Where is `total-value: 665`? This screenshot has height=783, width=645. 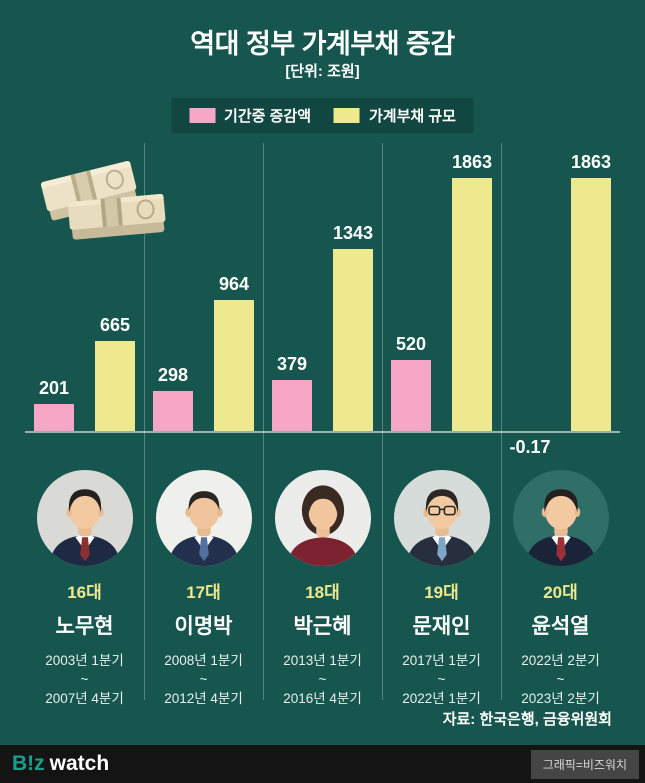
total-value: 665 is located at coordinates (115, 325).